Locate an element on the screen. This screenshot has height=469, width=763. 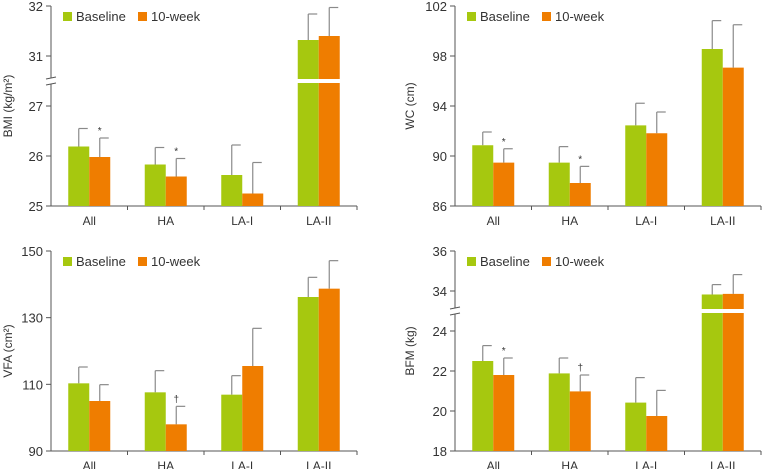
y-tick-label: 98 is located at coordinates (440, 56).